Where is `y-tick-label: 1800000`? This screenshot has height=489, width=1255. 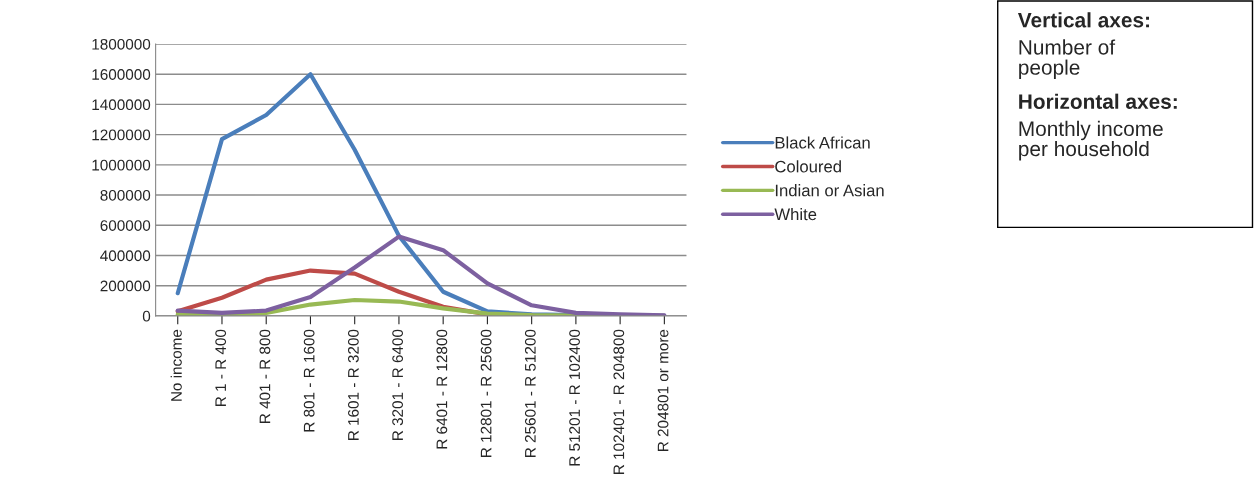 y-tick-label: 1800000 is located at coordinates (121, 44).